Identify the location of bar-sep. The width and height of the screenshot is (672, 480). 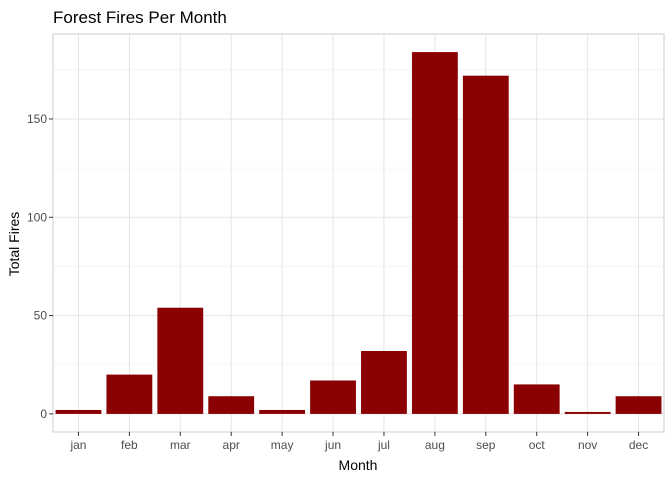
(485, 244).